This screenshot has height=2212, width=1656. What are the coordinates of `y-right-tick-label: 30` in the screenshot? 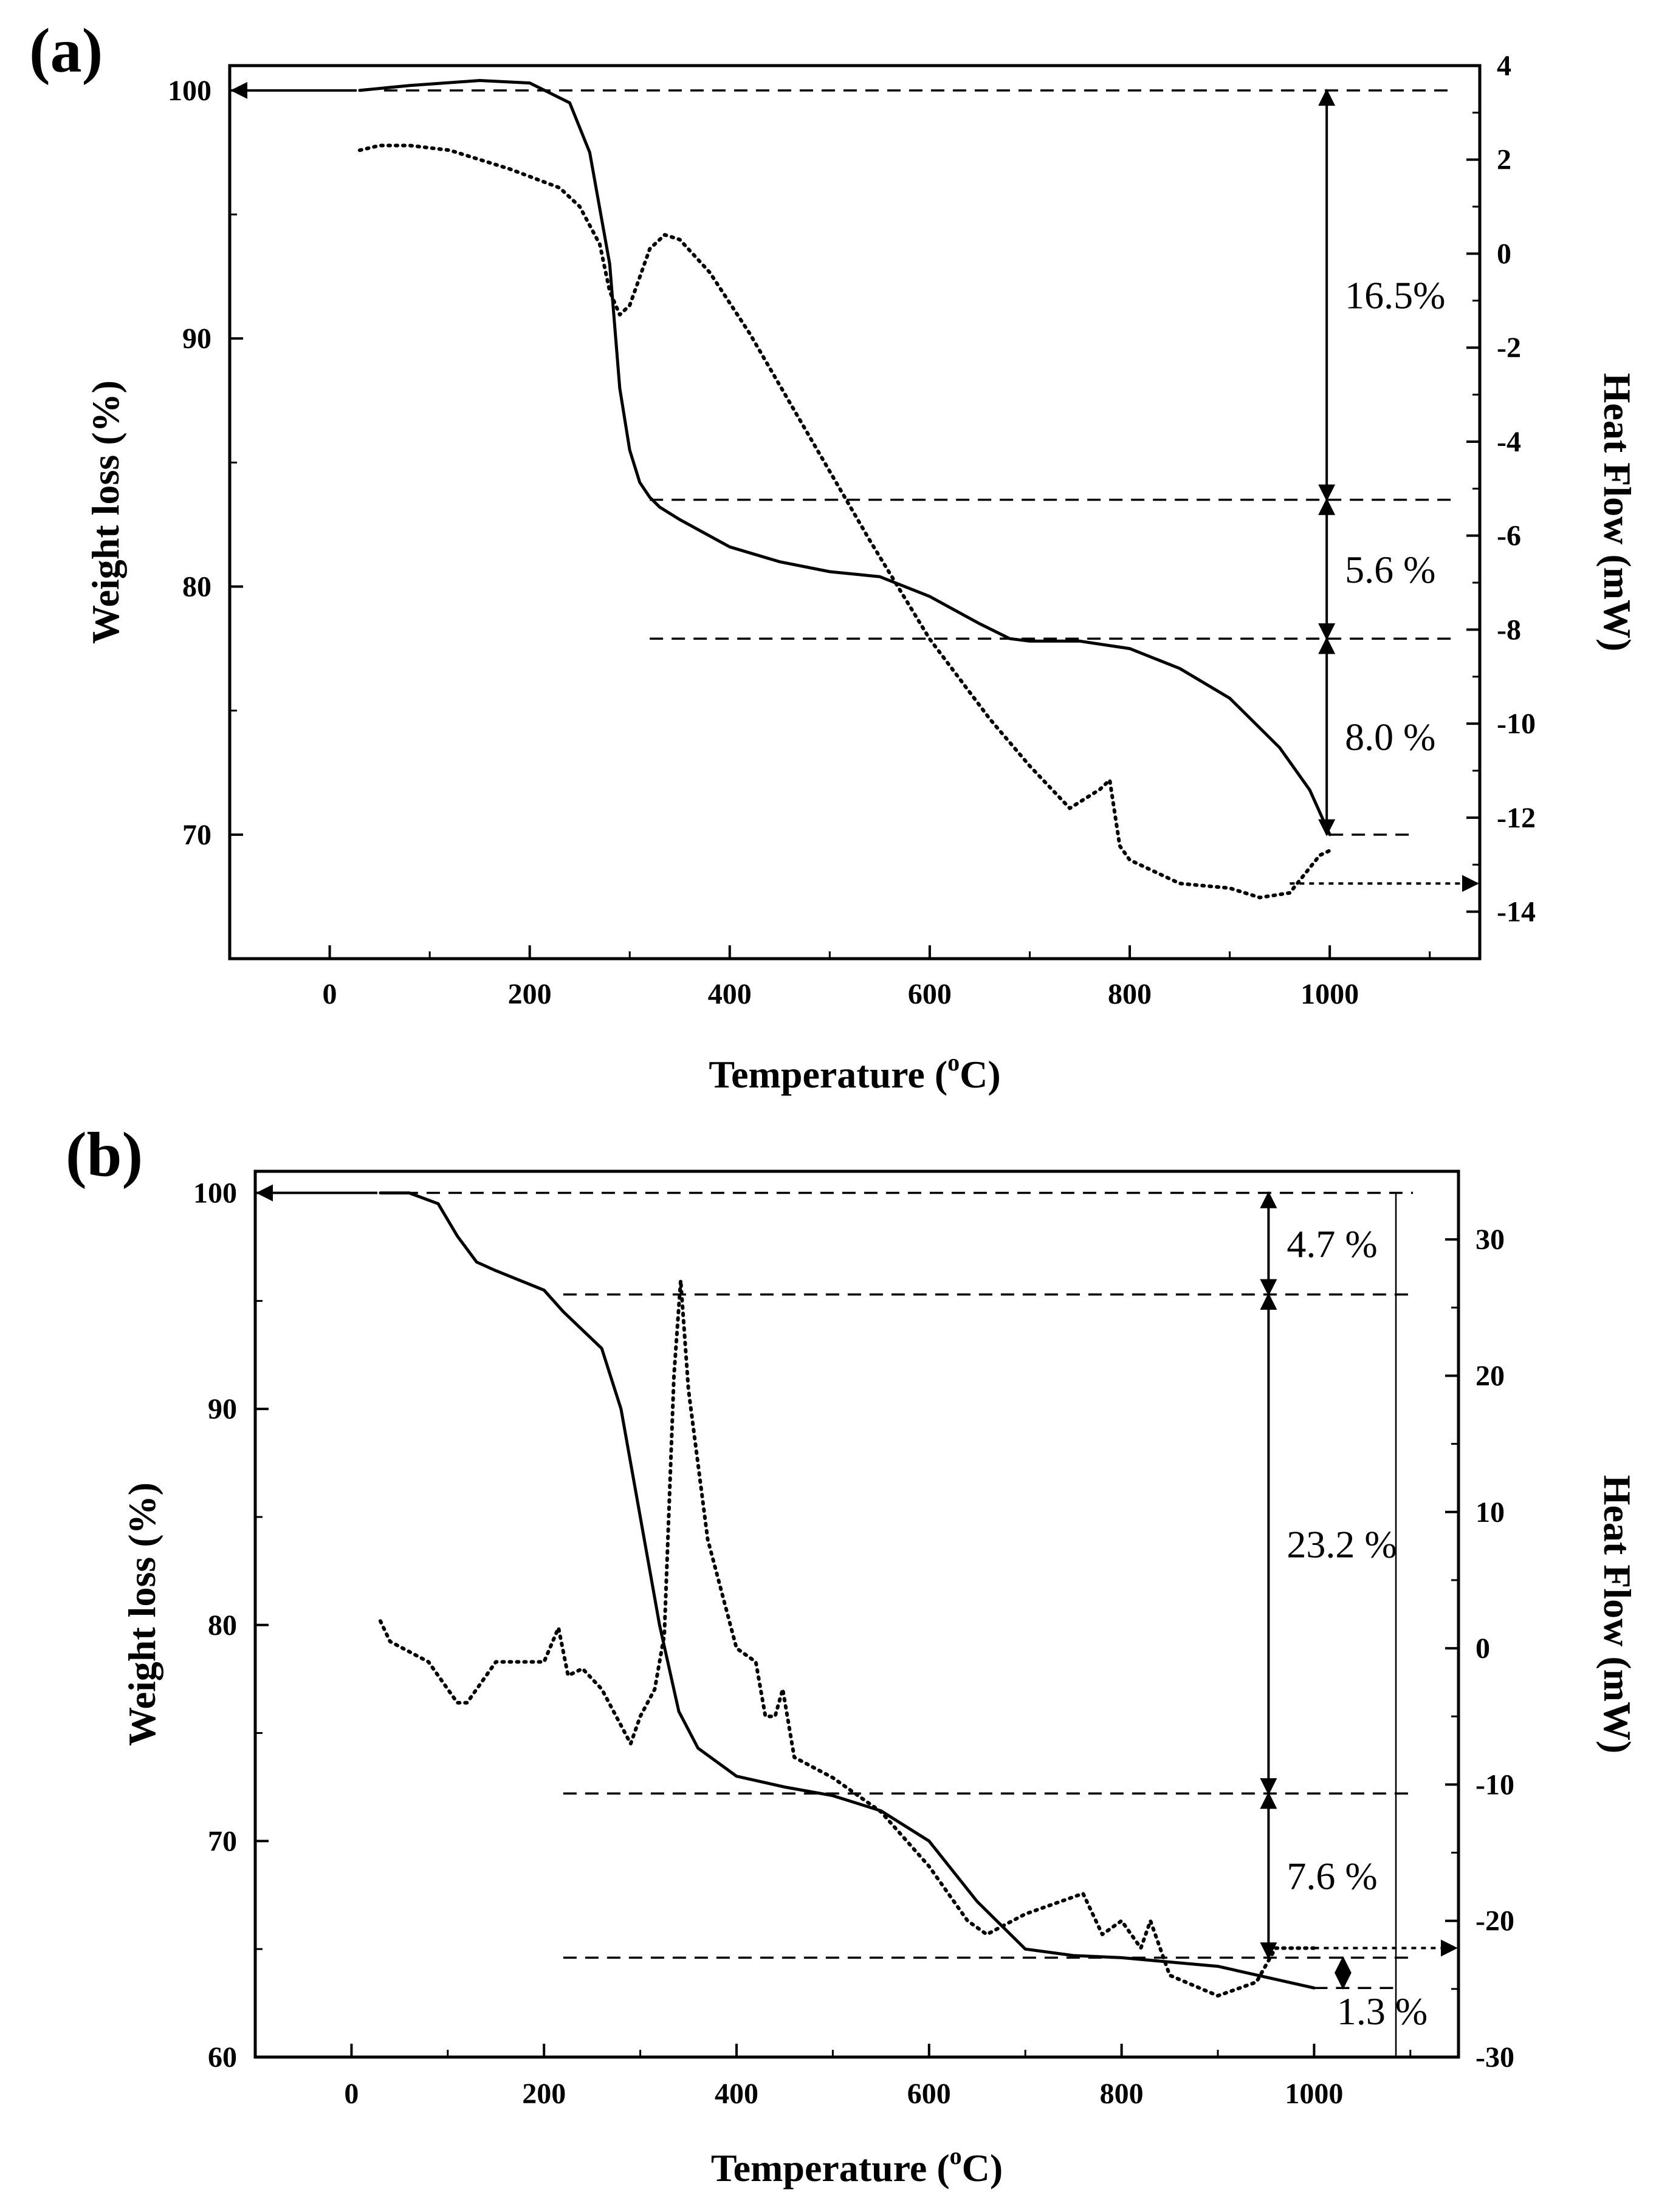 It's located at (1490, 1240).